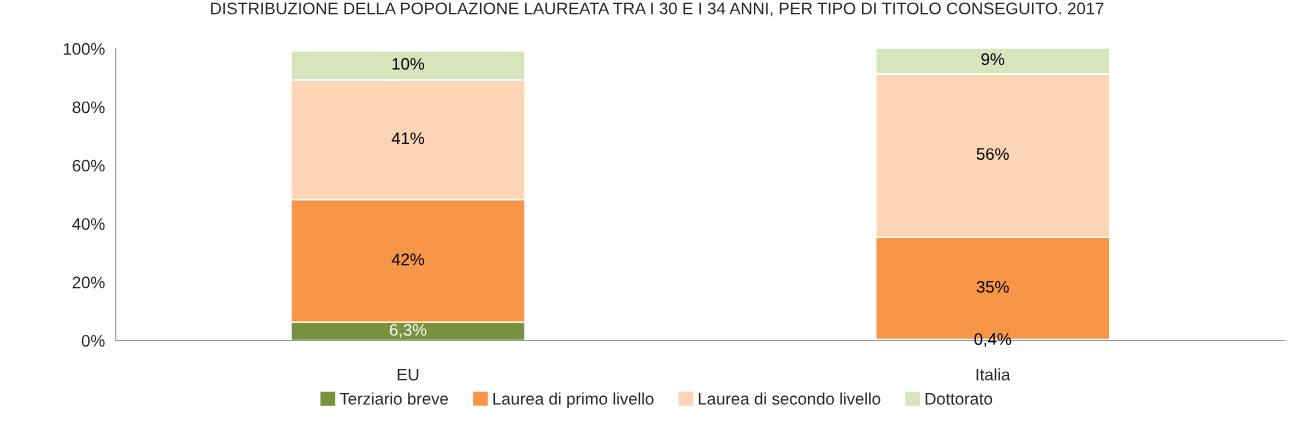 Image resolution: width=1314 pixels, height=423 pixels. I want to click on x-tick-label: Italia, so click(993, 374).